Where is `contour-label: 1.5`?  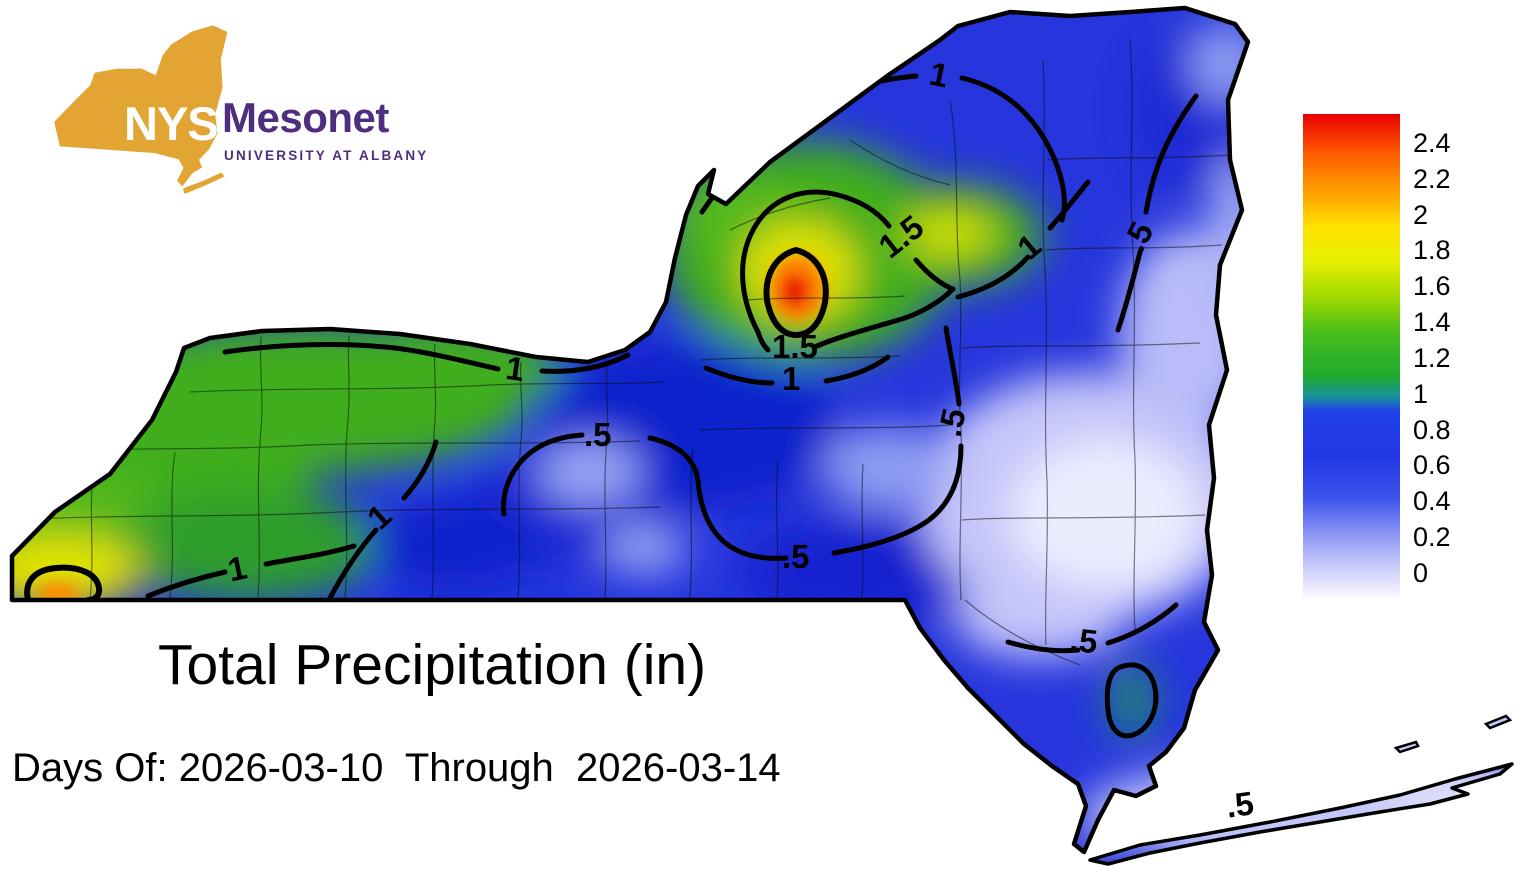 contour-label: 1.5 is located at coordinates (795, 346).